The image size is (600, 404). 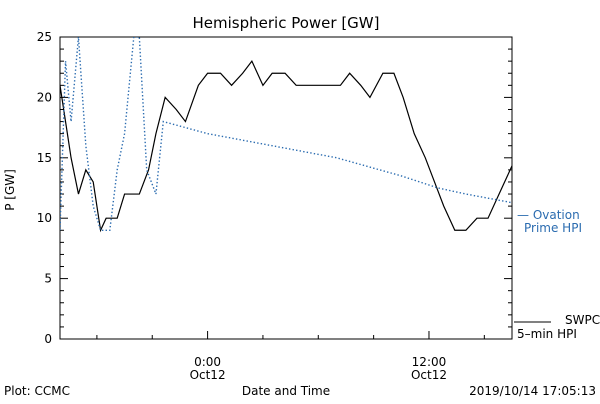 What do you see at coordinates (37, 391) in the screenshot?
I see `footer-left-text: Plot: CCMC` at bounding box center [37, 391].